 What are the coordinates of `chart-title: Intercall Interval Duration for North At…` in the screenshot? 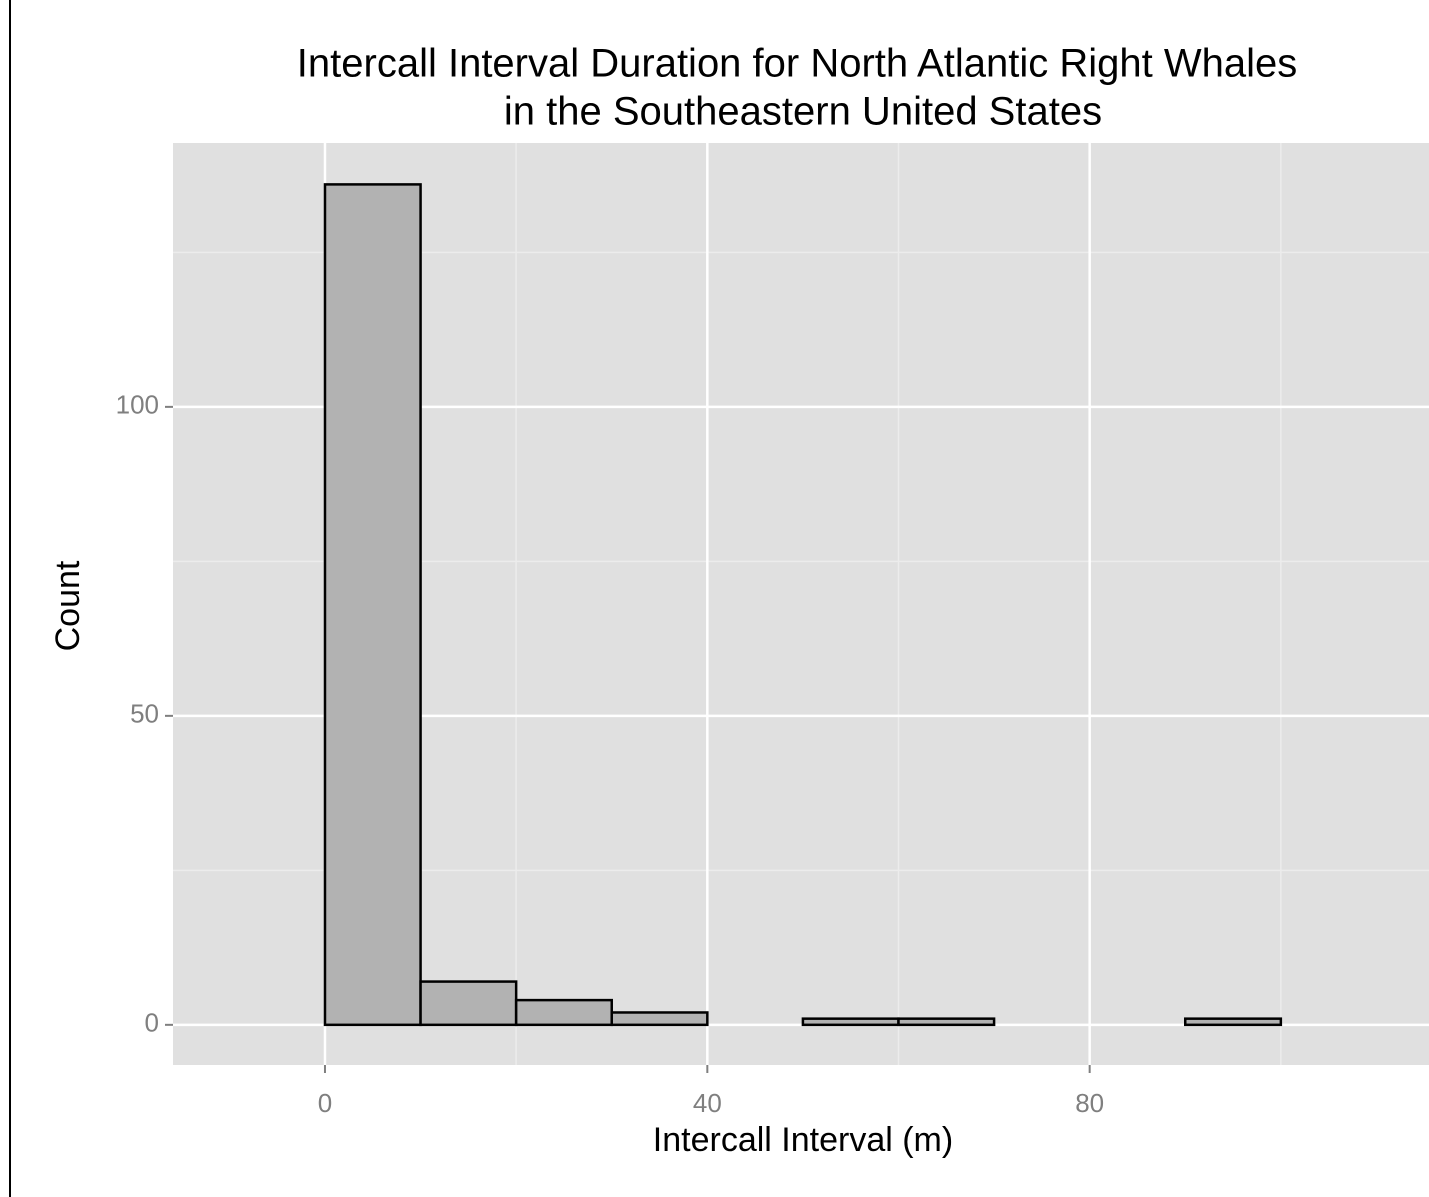 It's located at (797, 64).